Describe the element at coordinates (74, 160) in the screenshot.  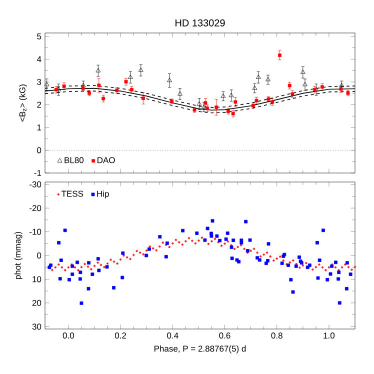
I see `legend-label: BL80` at that location.